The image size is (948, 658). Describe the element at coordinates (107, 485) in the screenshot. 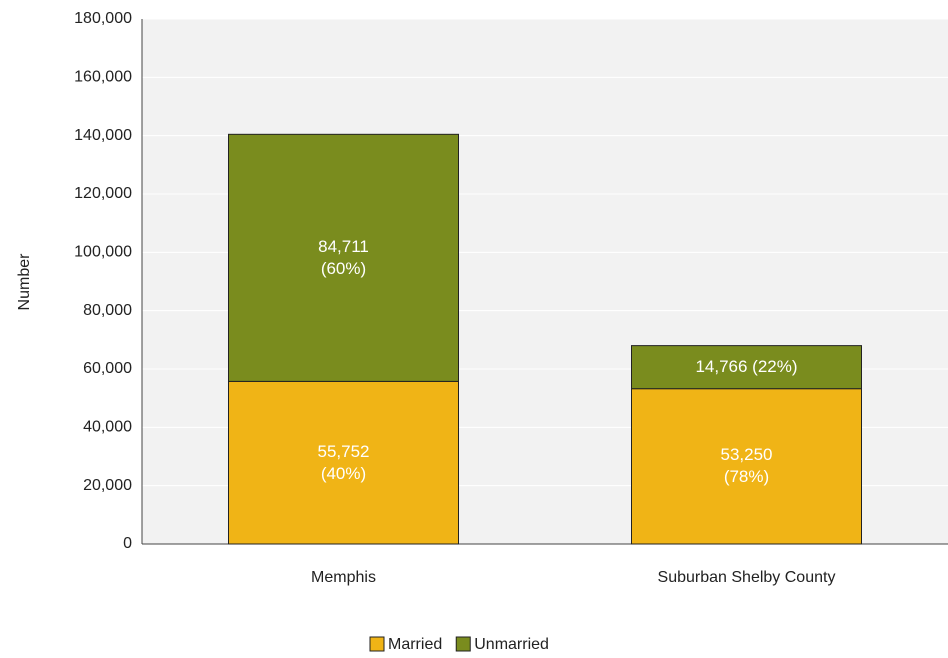

I see `y-tick-label: 20,000` at that location.